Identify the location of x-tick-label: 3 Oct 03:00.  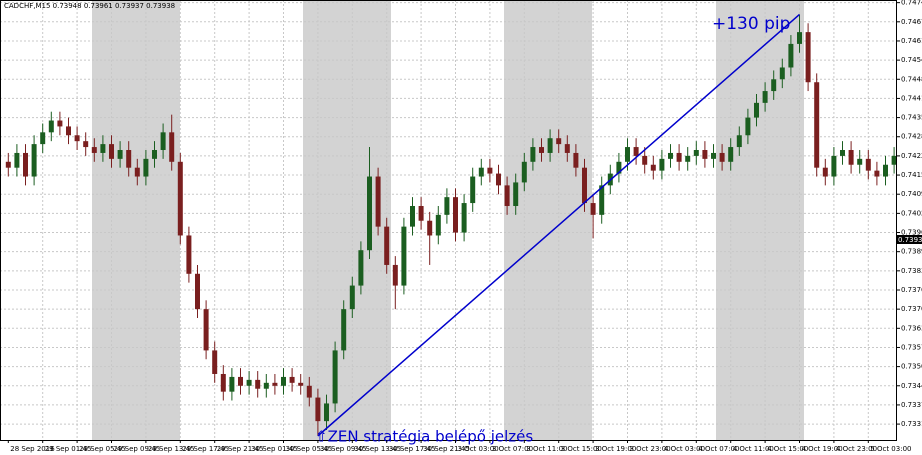
(478, 449).